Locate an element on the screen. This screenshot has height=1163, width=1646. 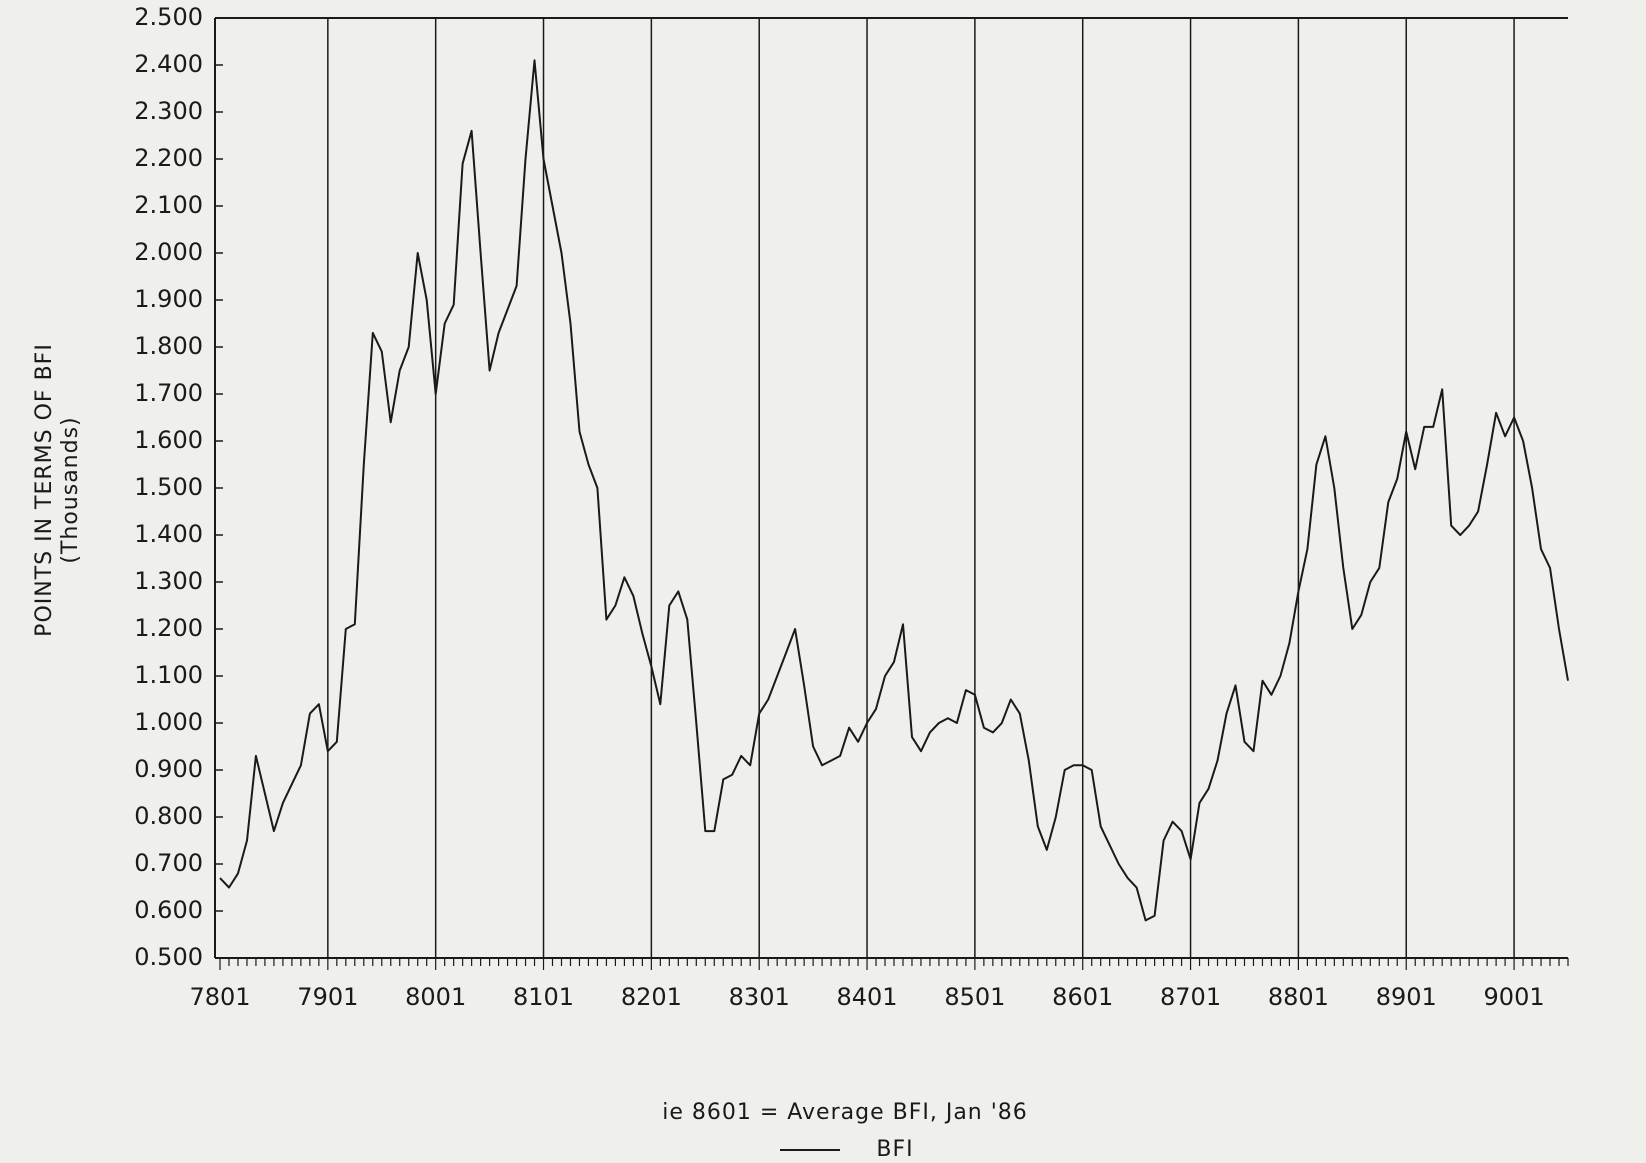
y-tick-label: 1.500 is located at coordinates (168, 487).